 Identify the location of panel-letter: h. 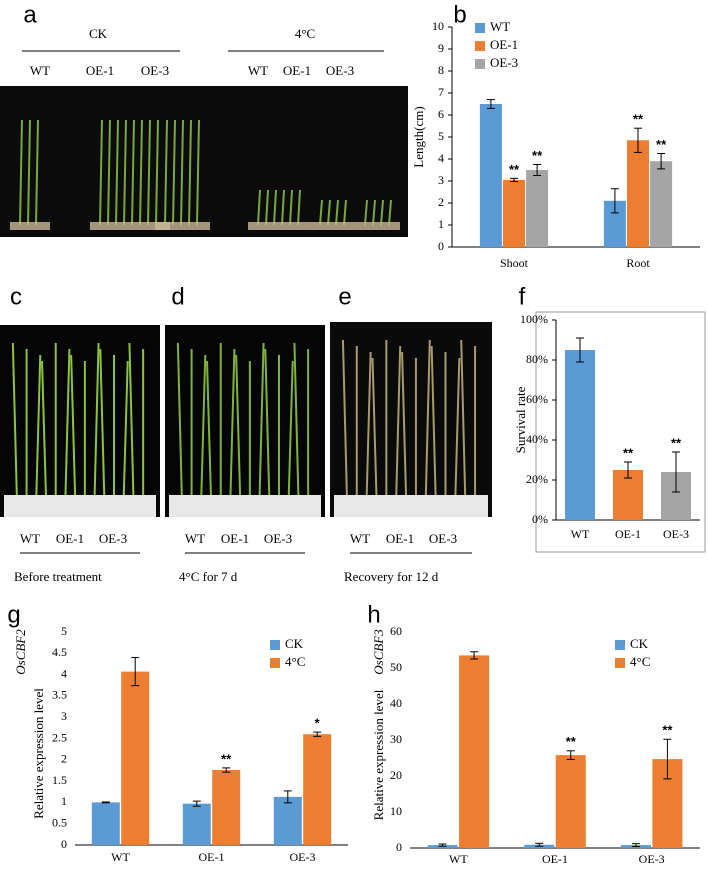
(373, 614).